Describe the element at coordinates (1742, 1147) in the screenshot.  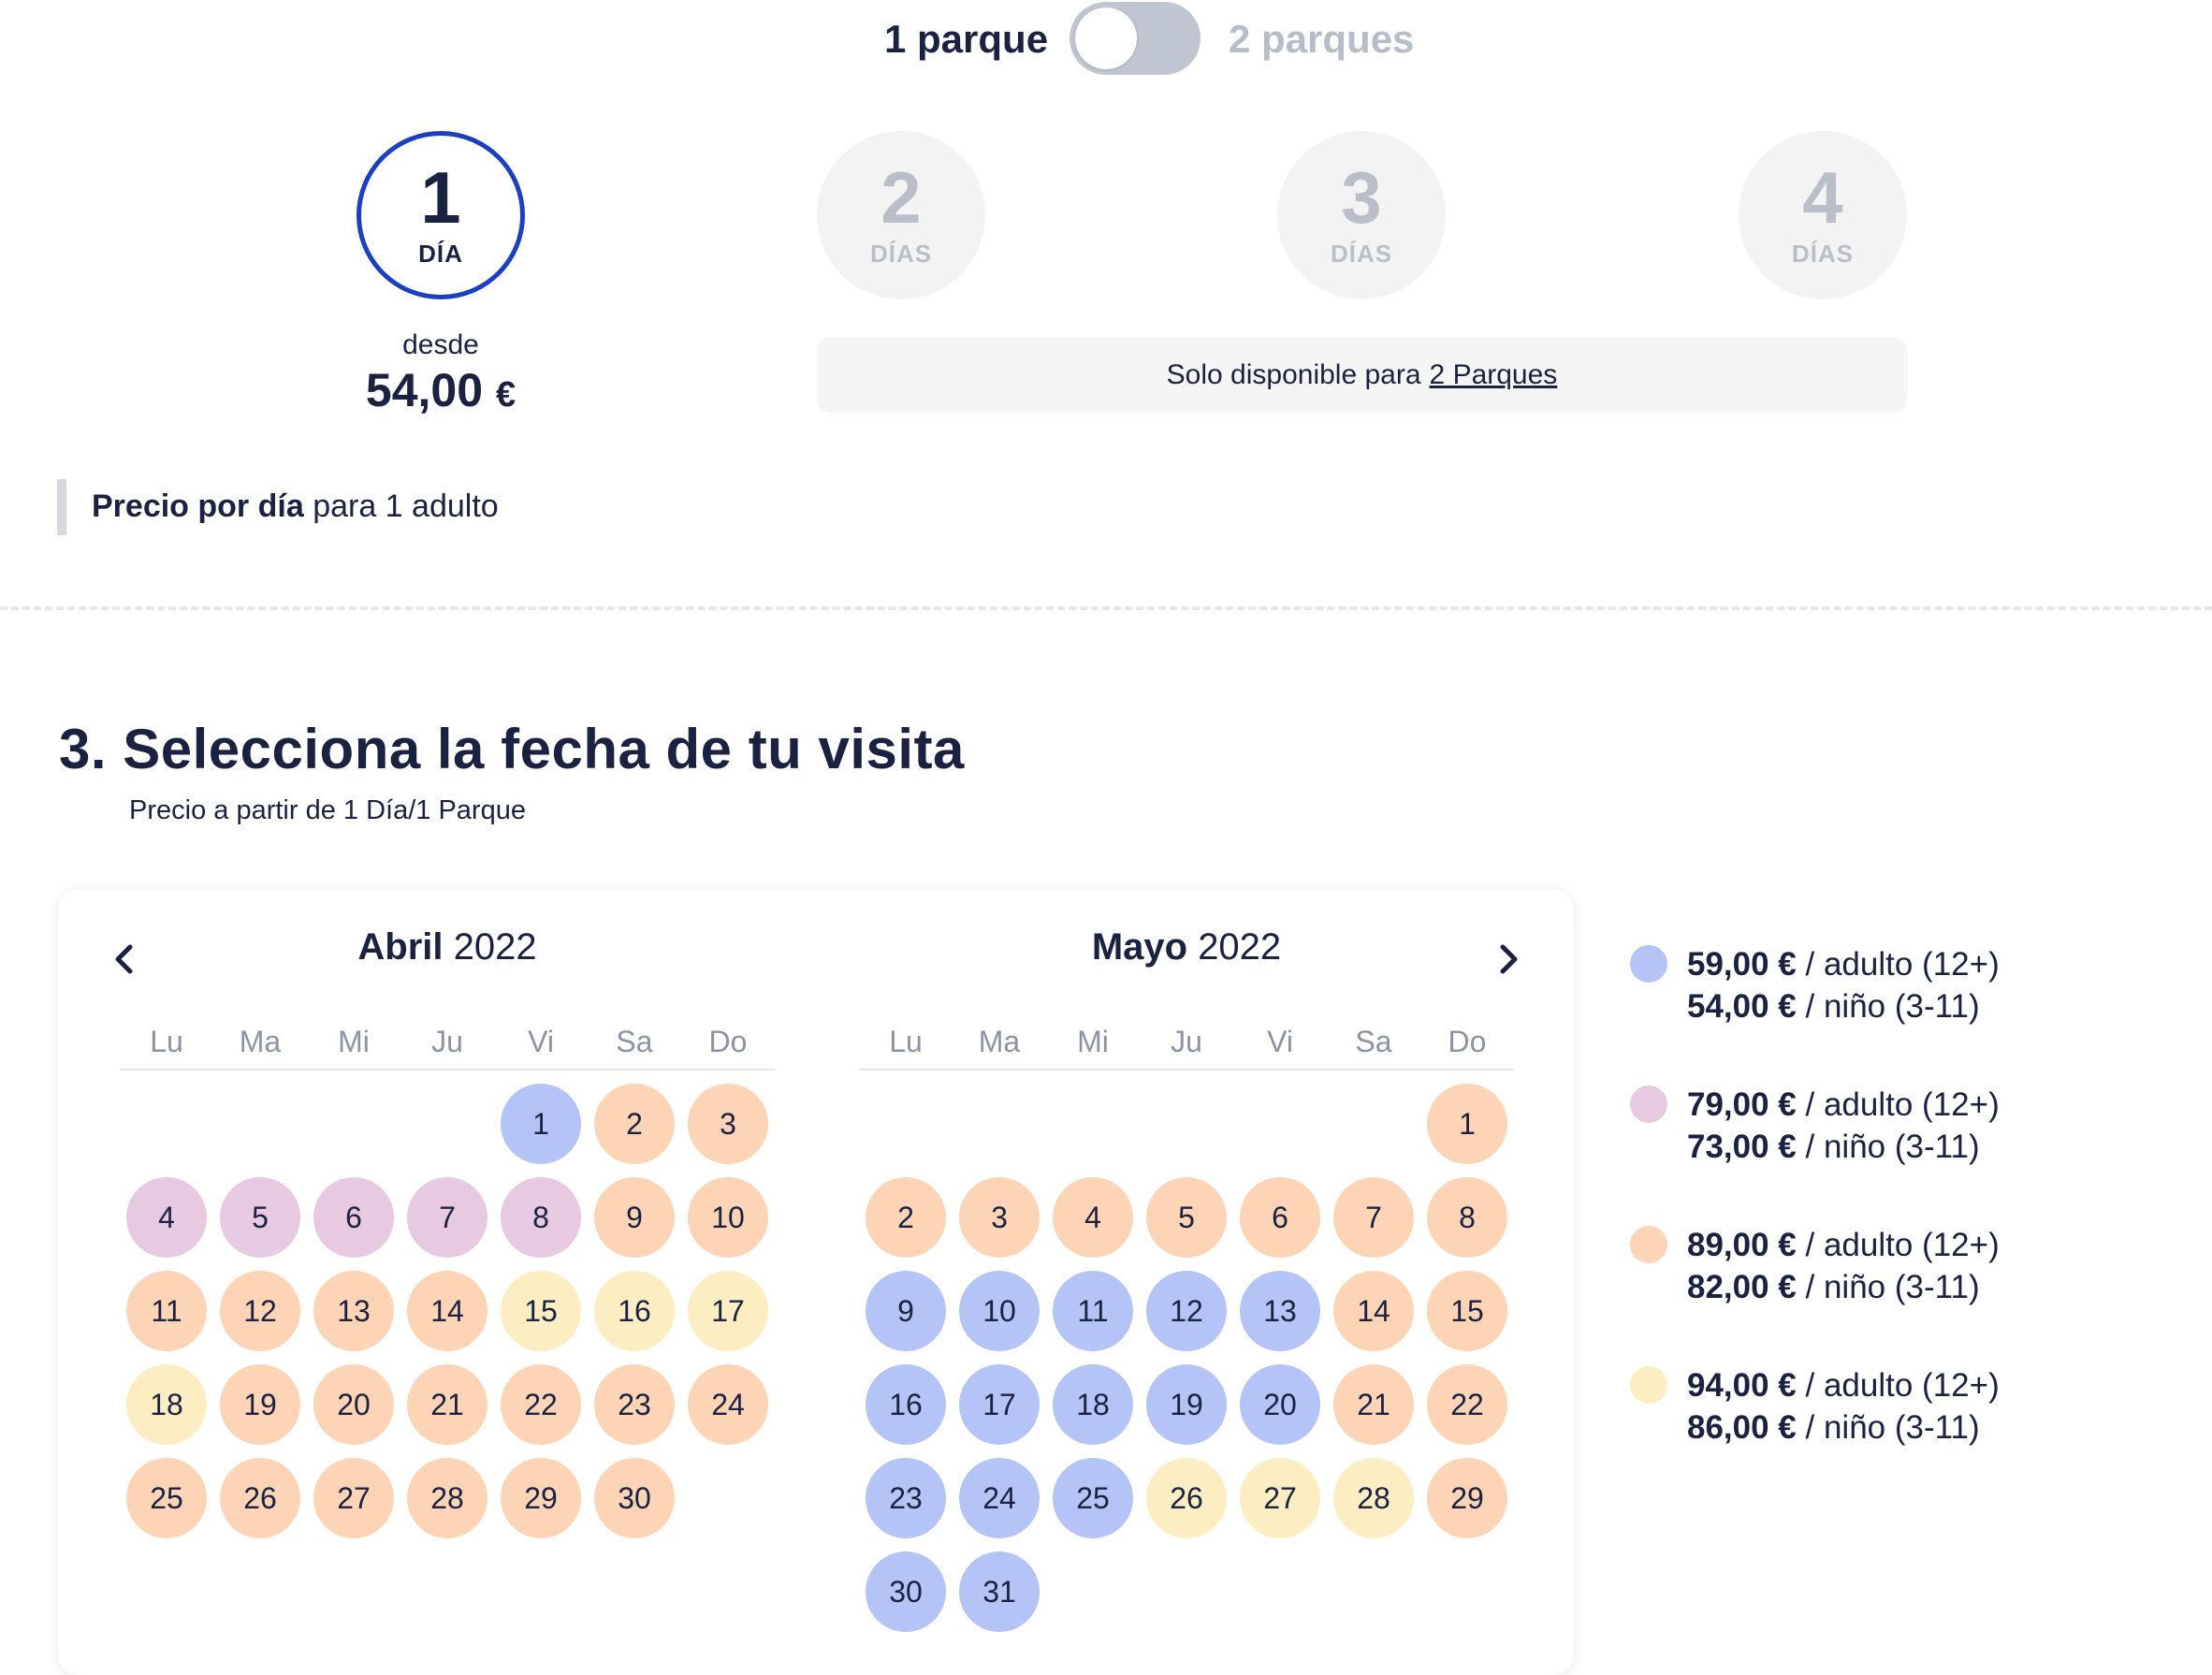
I see `legend-price: 73,00 €` at that location.